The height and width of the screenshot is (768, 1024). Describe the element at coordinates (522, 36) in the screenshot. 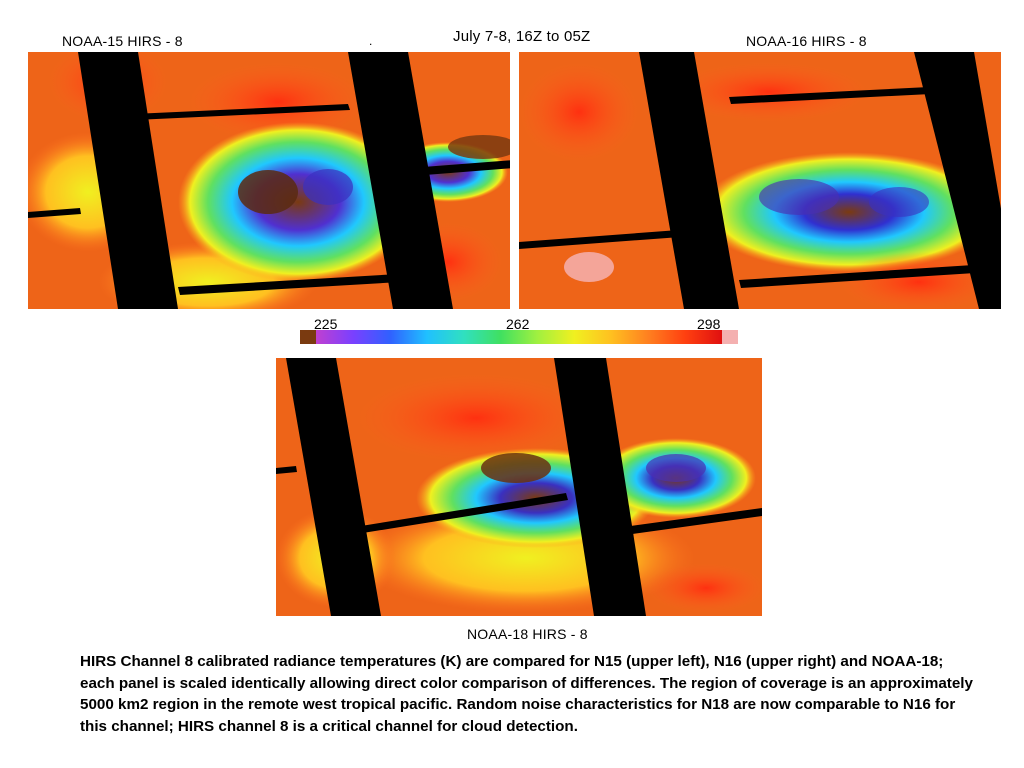

I see `date-range-label: July 7-8, 16Z to 05Z` at that location.